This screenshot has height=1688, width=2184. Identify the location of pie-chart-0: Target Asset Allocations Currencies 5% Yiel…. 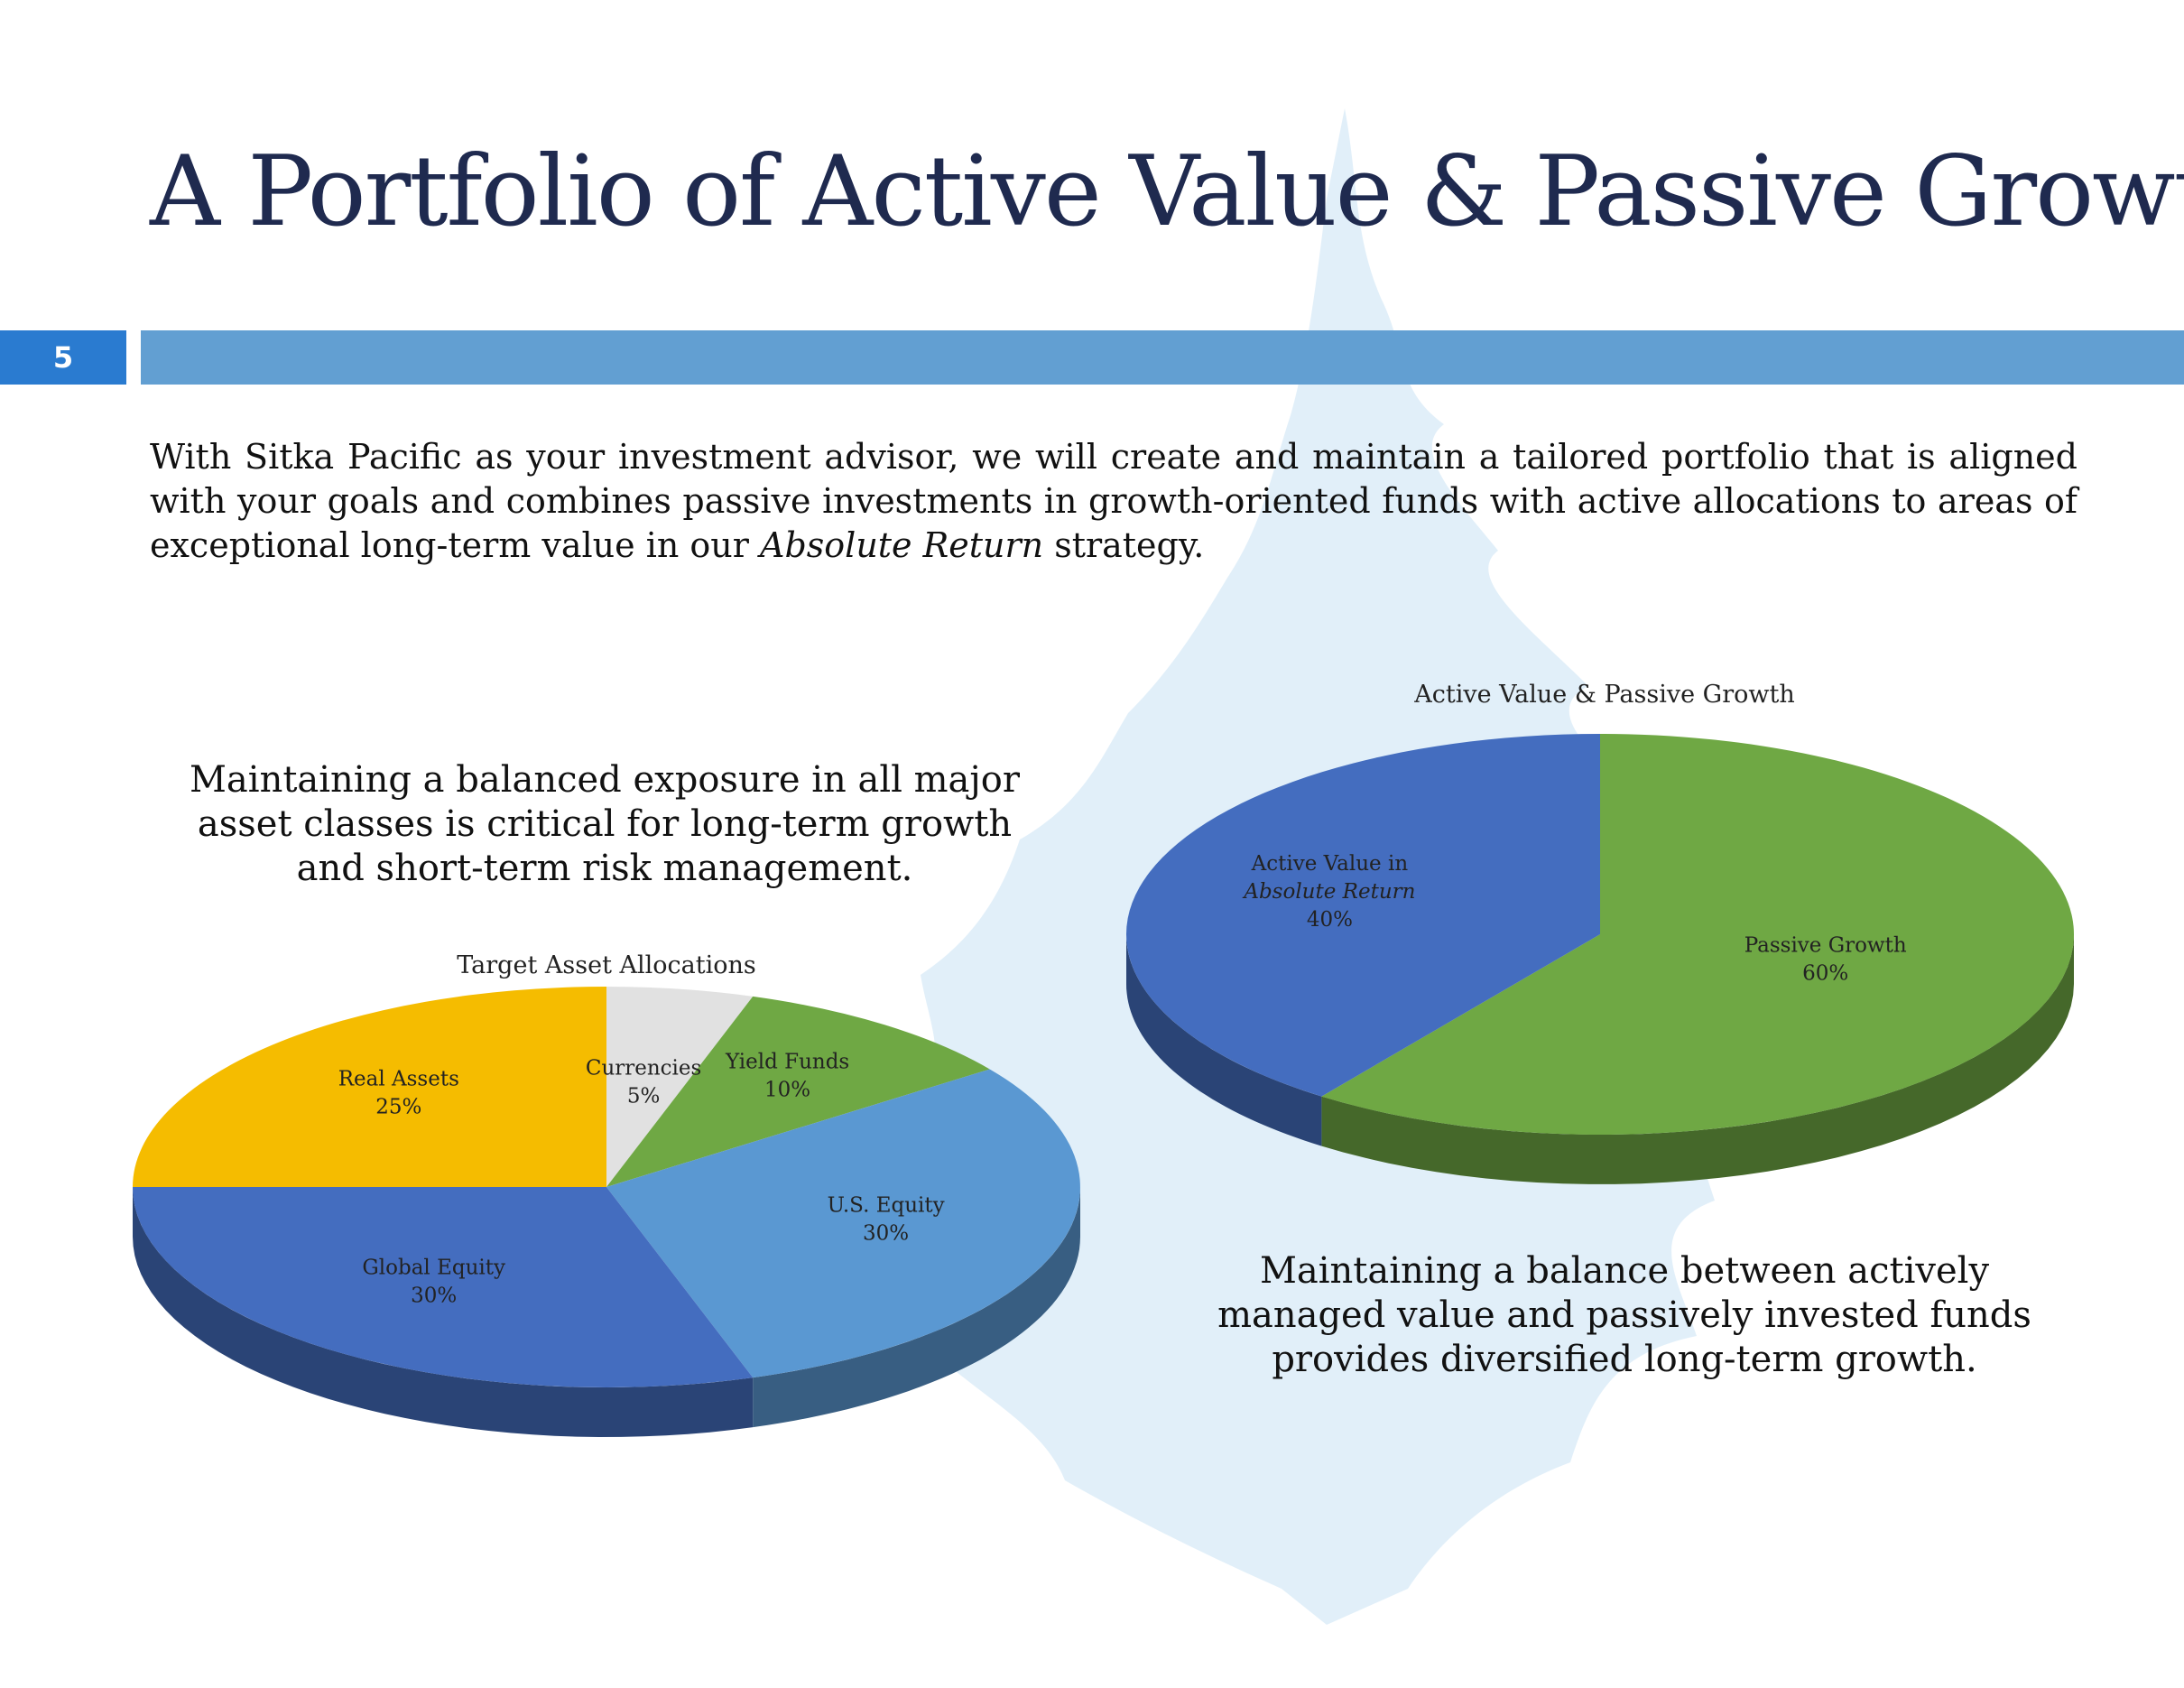
(606, 1194).